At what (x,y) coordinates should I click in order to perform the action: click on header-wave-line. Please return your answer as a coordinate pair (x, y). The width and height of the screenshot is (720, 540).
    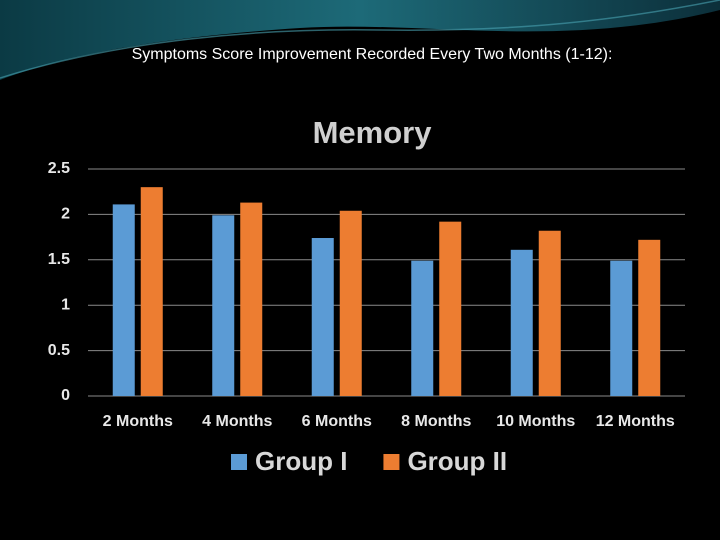
    Looking at the image, I should click on (360, 39).